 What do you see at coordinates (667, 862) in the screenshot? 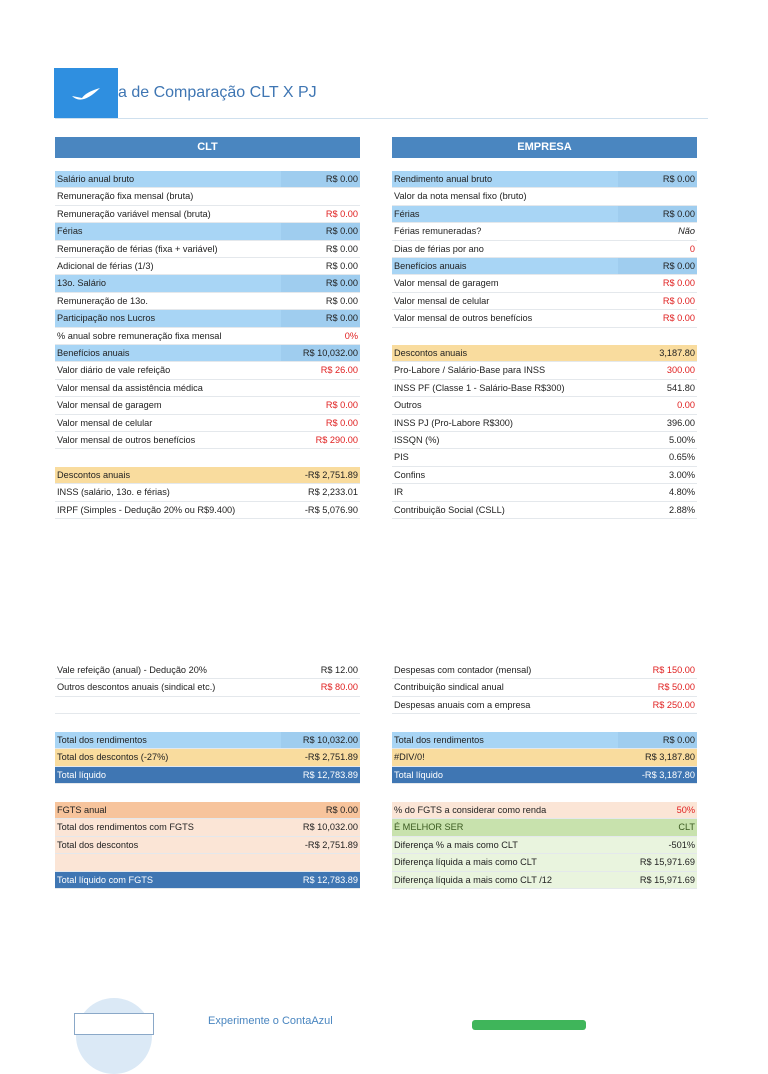
I see `row-value: R$ 15,971.69` at bounding box center [667, 862].